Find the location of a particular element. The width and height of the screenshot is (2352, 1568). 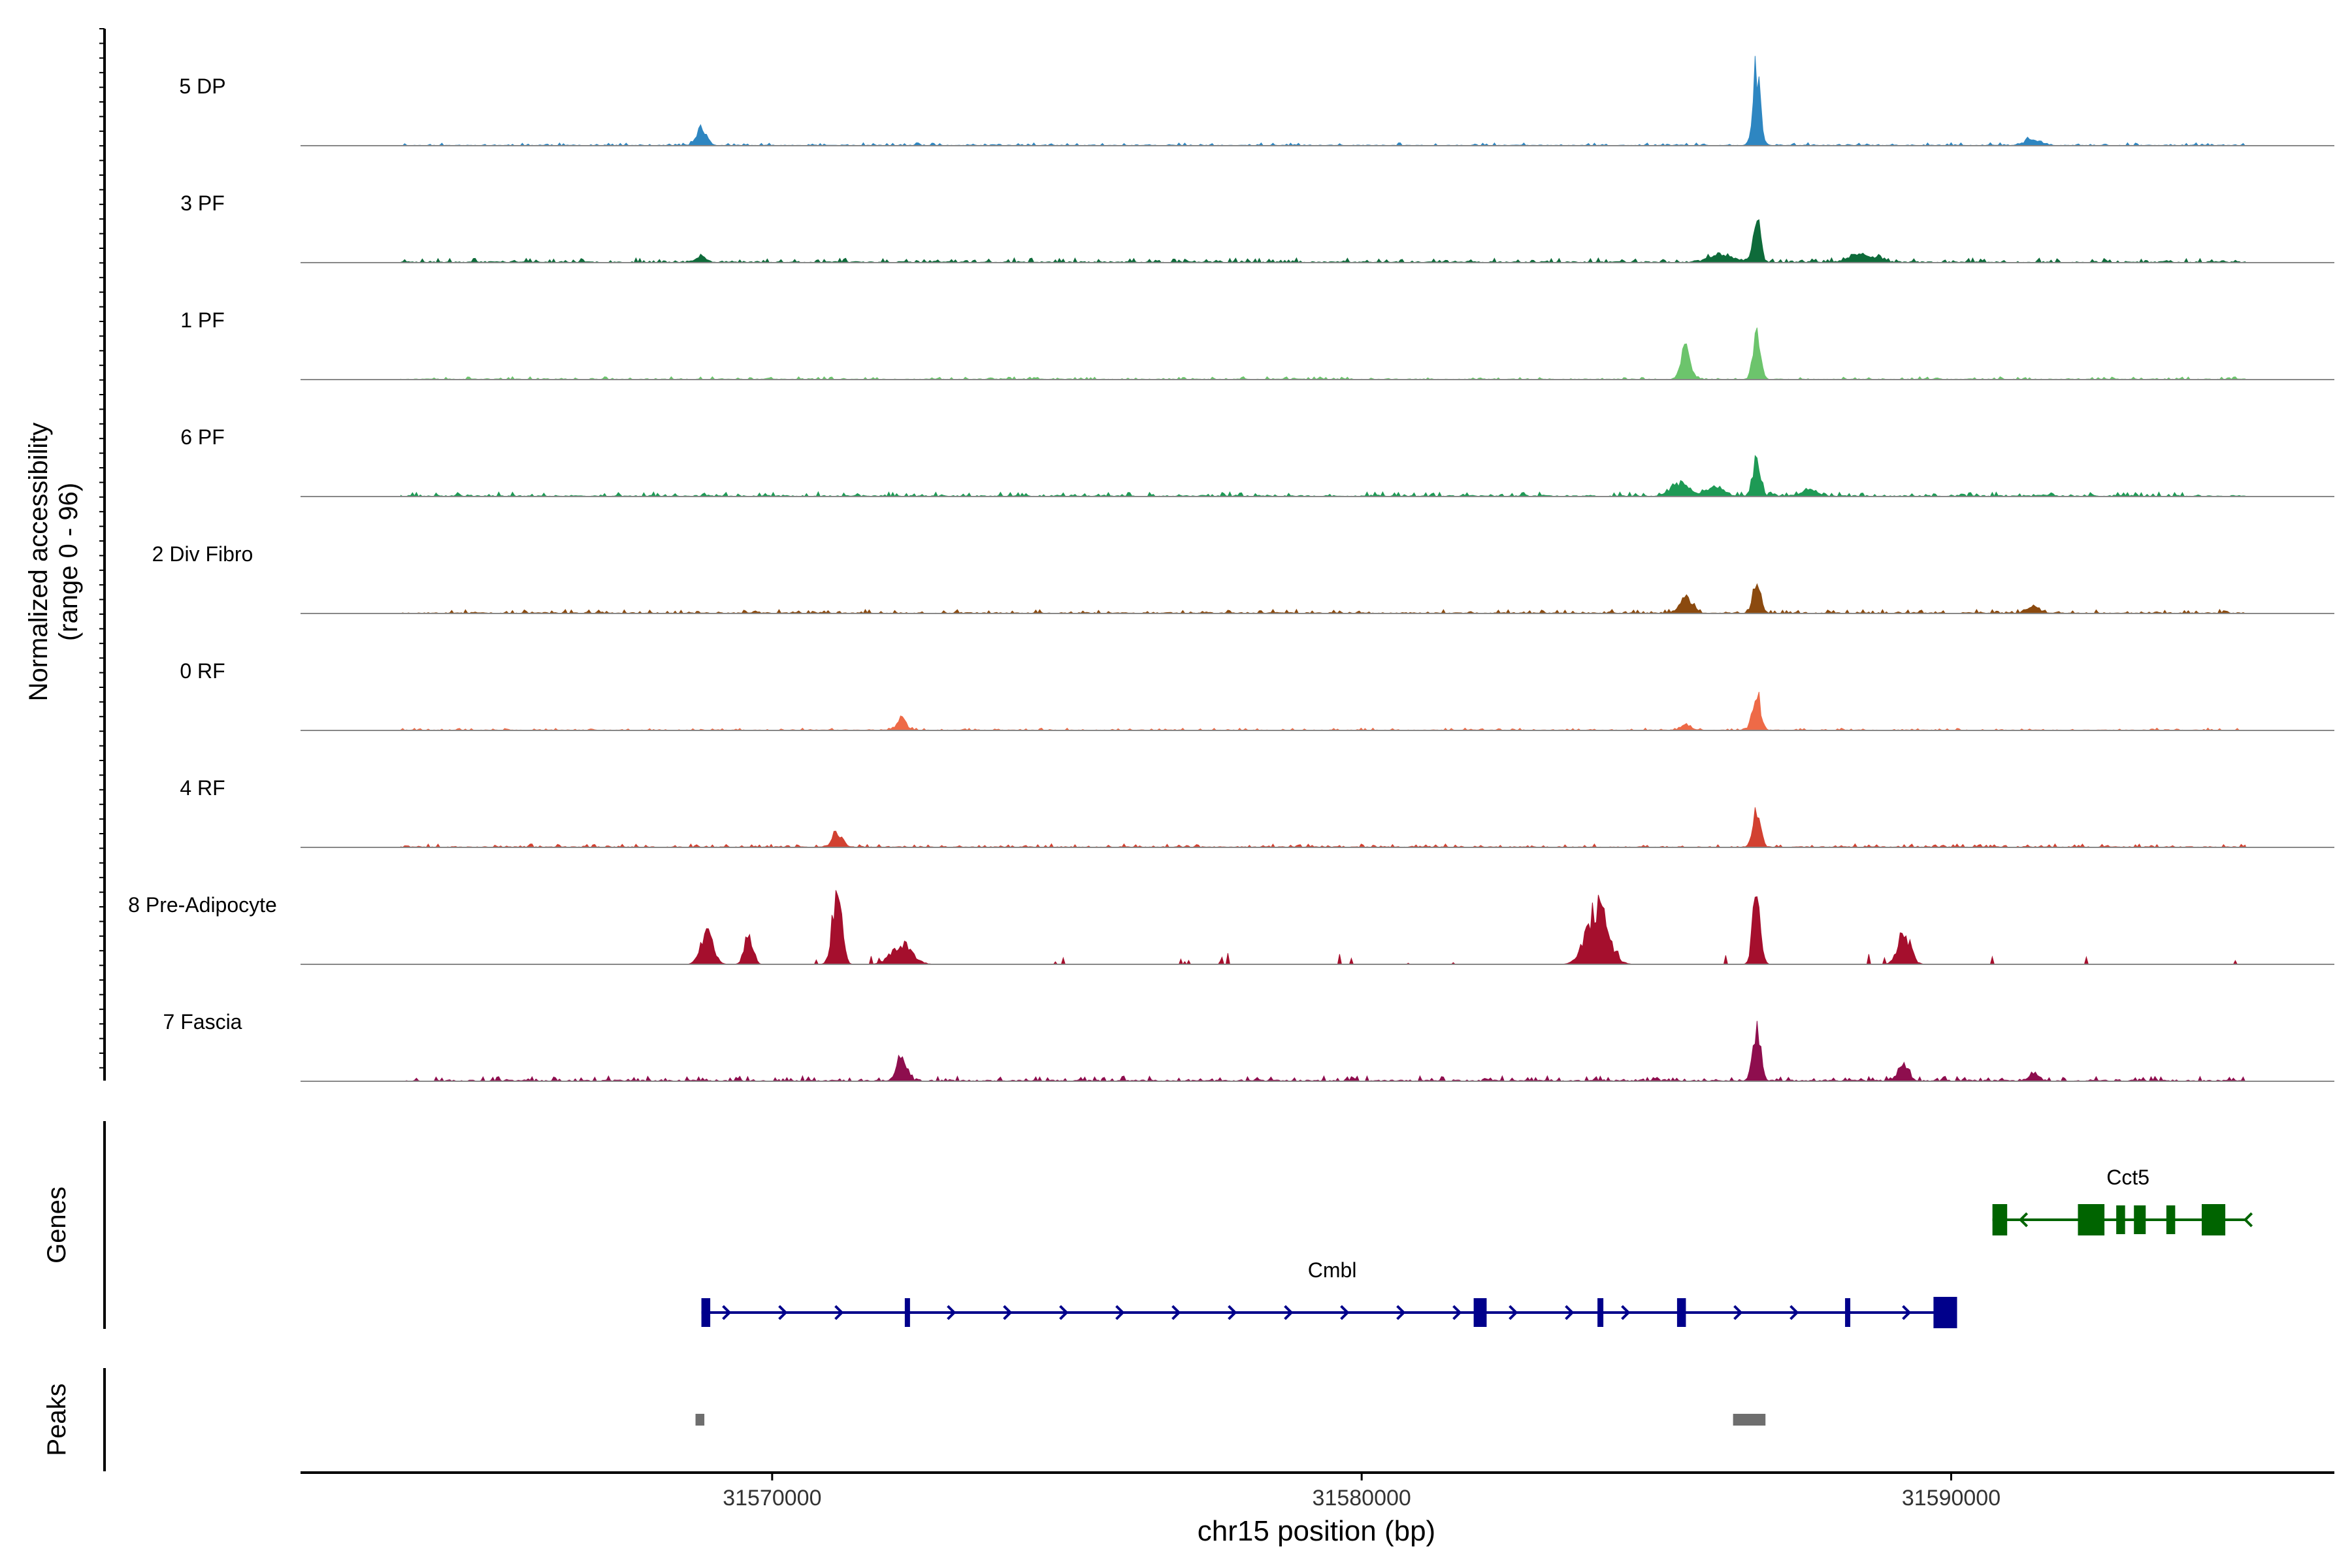

track-label: 0 RF is located at coordinates (202, 671).